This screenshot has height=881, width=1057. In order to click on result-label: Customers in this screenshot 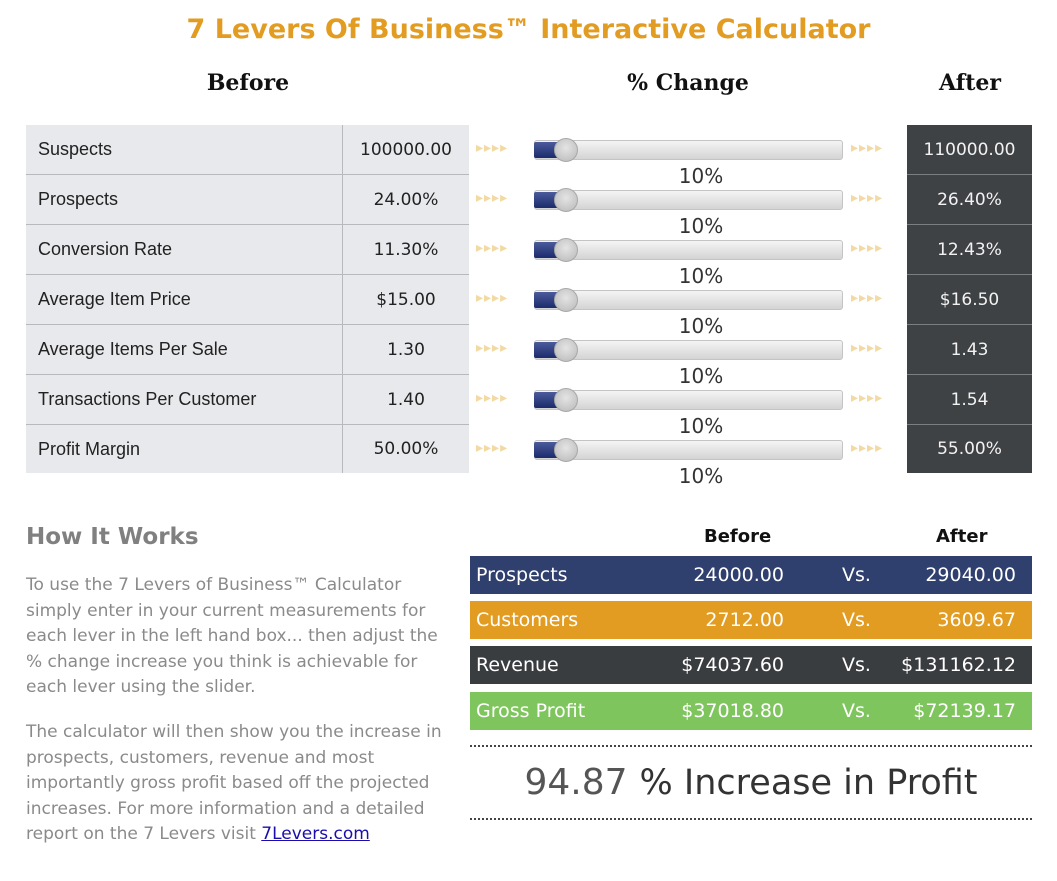, I will do `click(527, 620)`.